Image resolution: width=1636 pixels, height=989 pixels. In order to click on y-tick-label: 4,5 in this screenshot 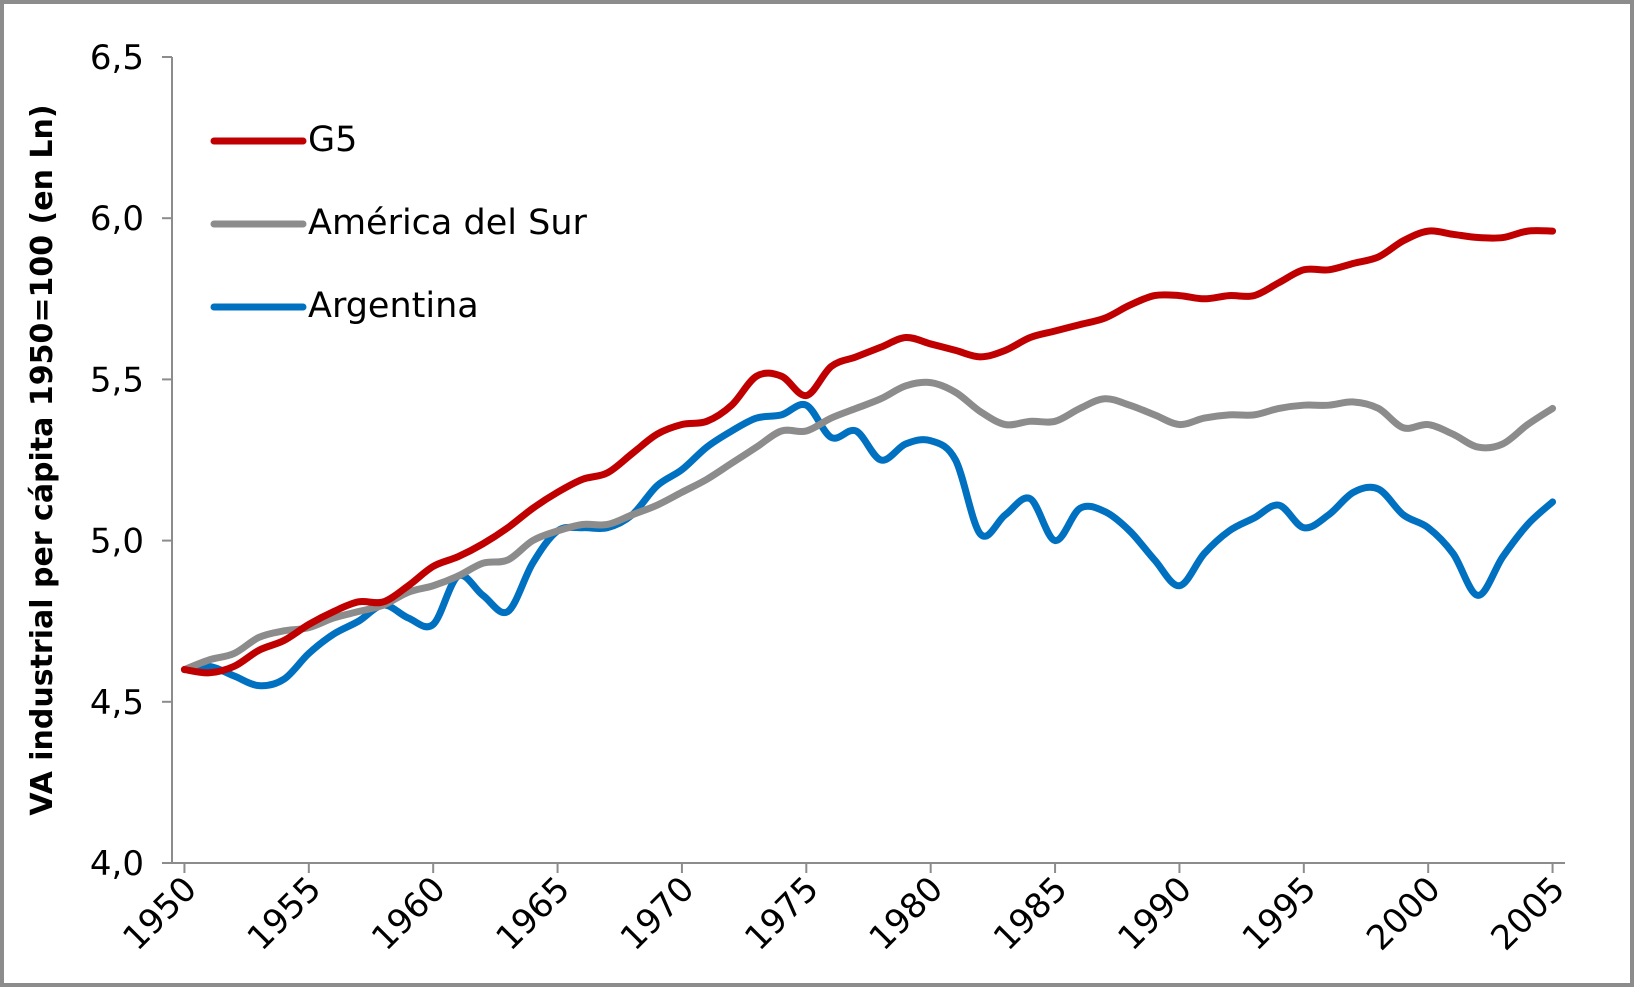, I will do `click(117, 703)`.